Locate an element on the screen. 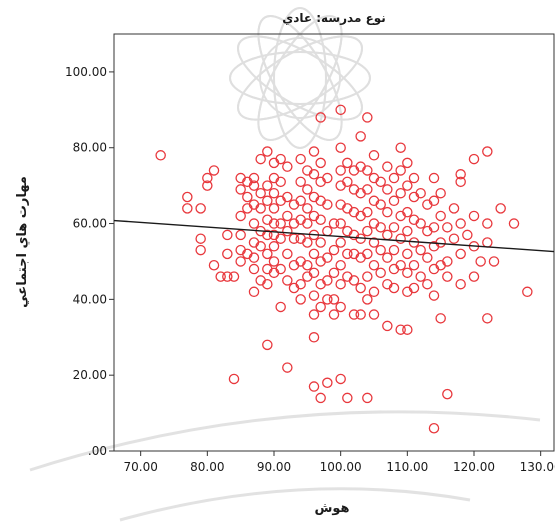 The image size is (555, 529). regression-line is located at coordinates (334, 236).